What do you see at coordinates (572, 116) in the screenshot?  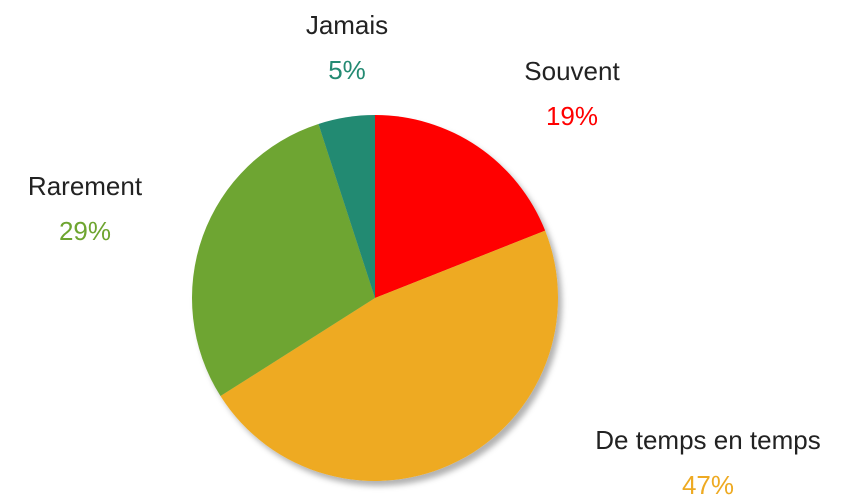 I see `slice-value-label: 19%` at bounding box center [572, 116].